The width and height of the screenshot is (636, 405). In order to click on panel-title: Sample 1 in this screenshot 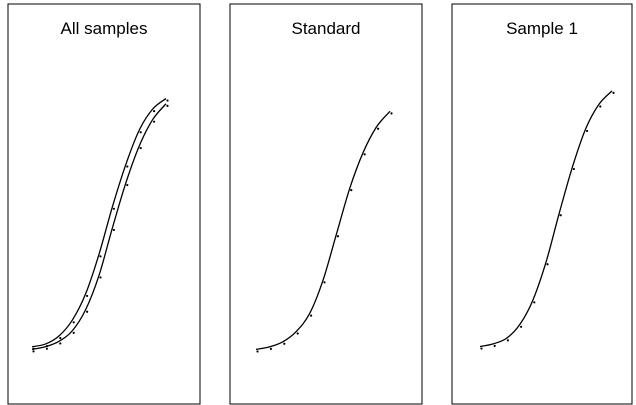, I will do `click(542, 28)`.